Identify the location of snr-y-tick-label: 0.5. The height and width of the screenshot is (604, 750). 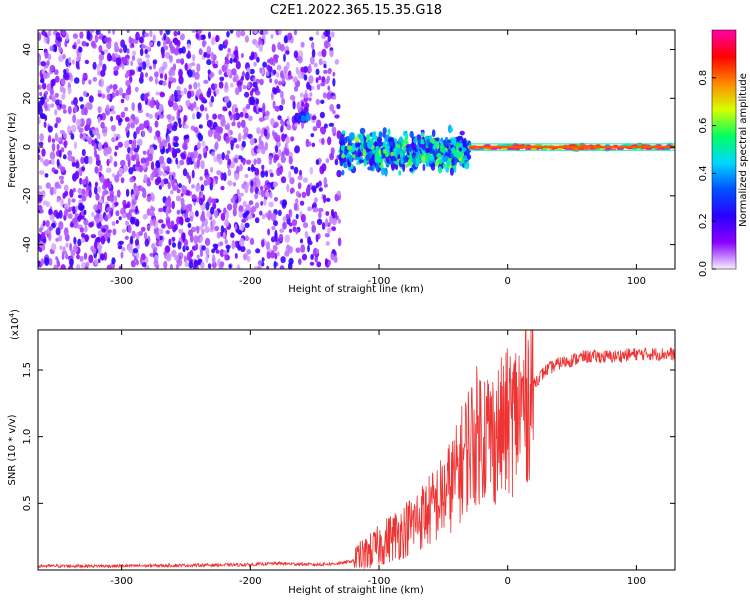
(27, 503).